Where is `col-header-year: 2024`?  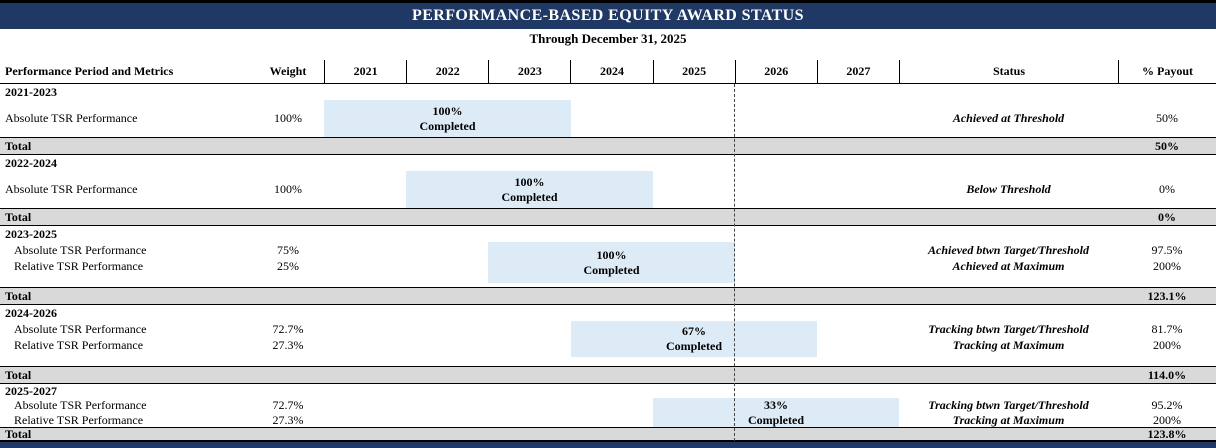
col-header-year: 2024 is located at coordinates (611, 71).